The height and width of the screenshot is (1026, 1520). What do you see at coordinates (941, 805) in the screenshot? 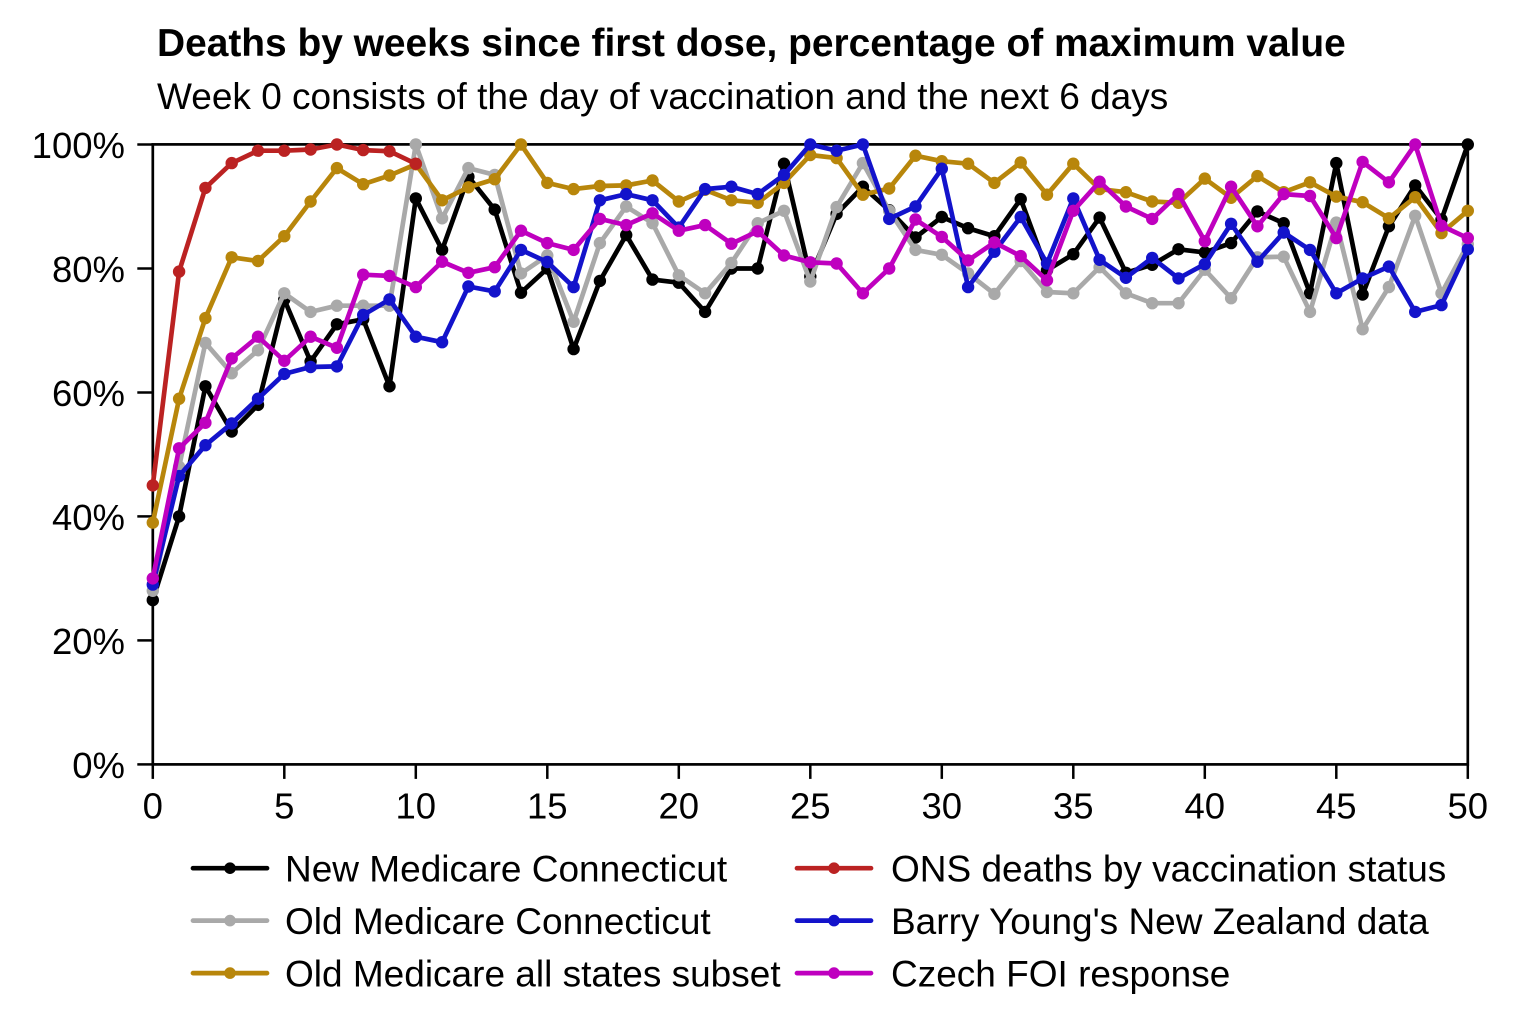
I see `svg-text: 30` at bounding box center [941, 805].